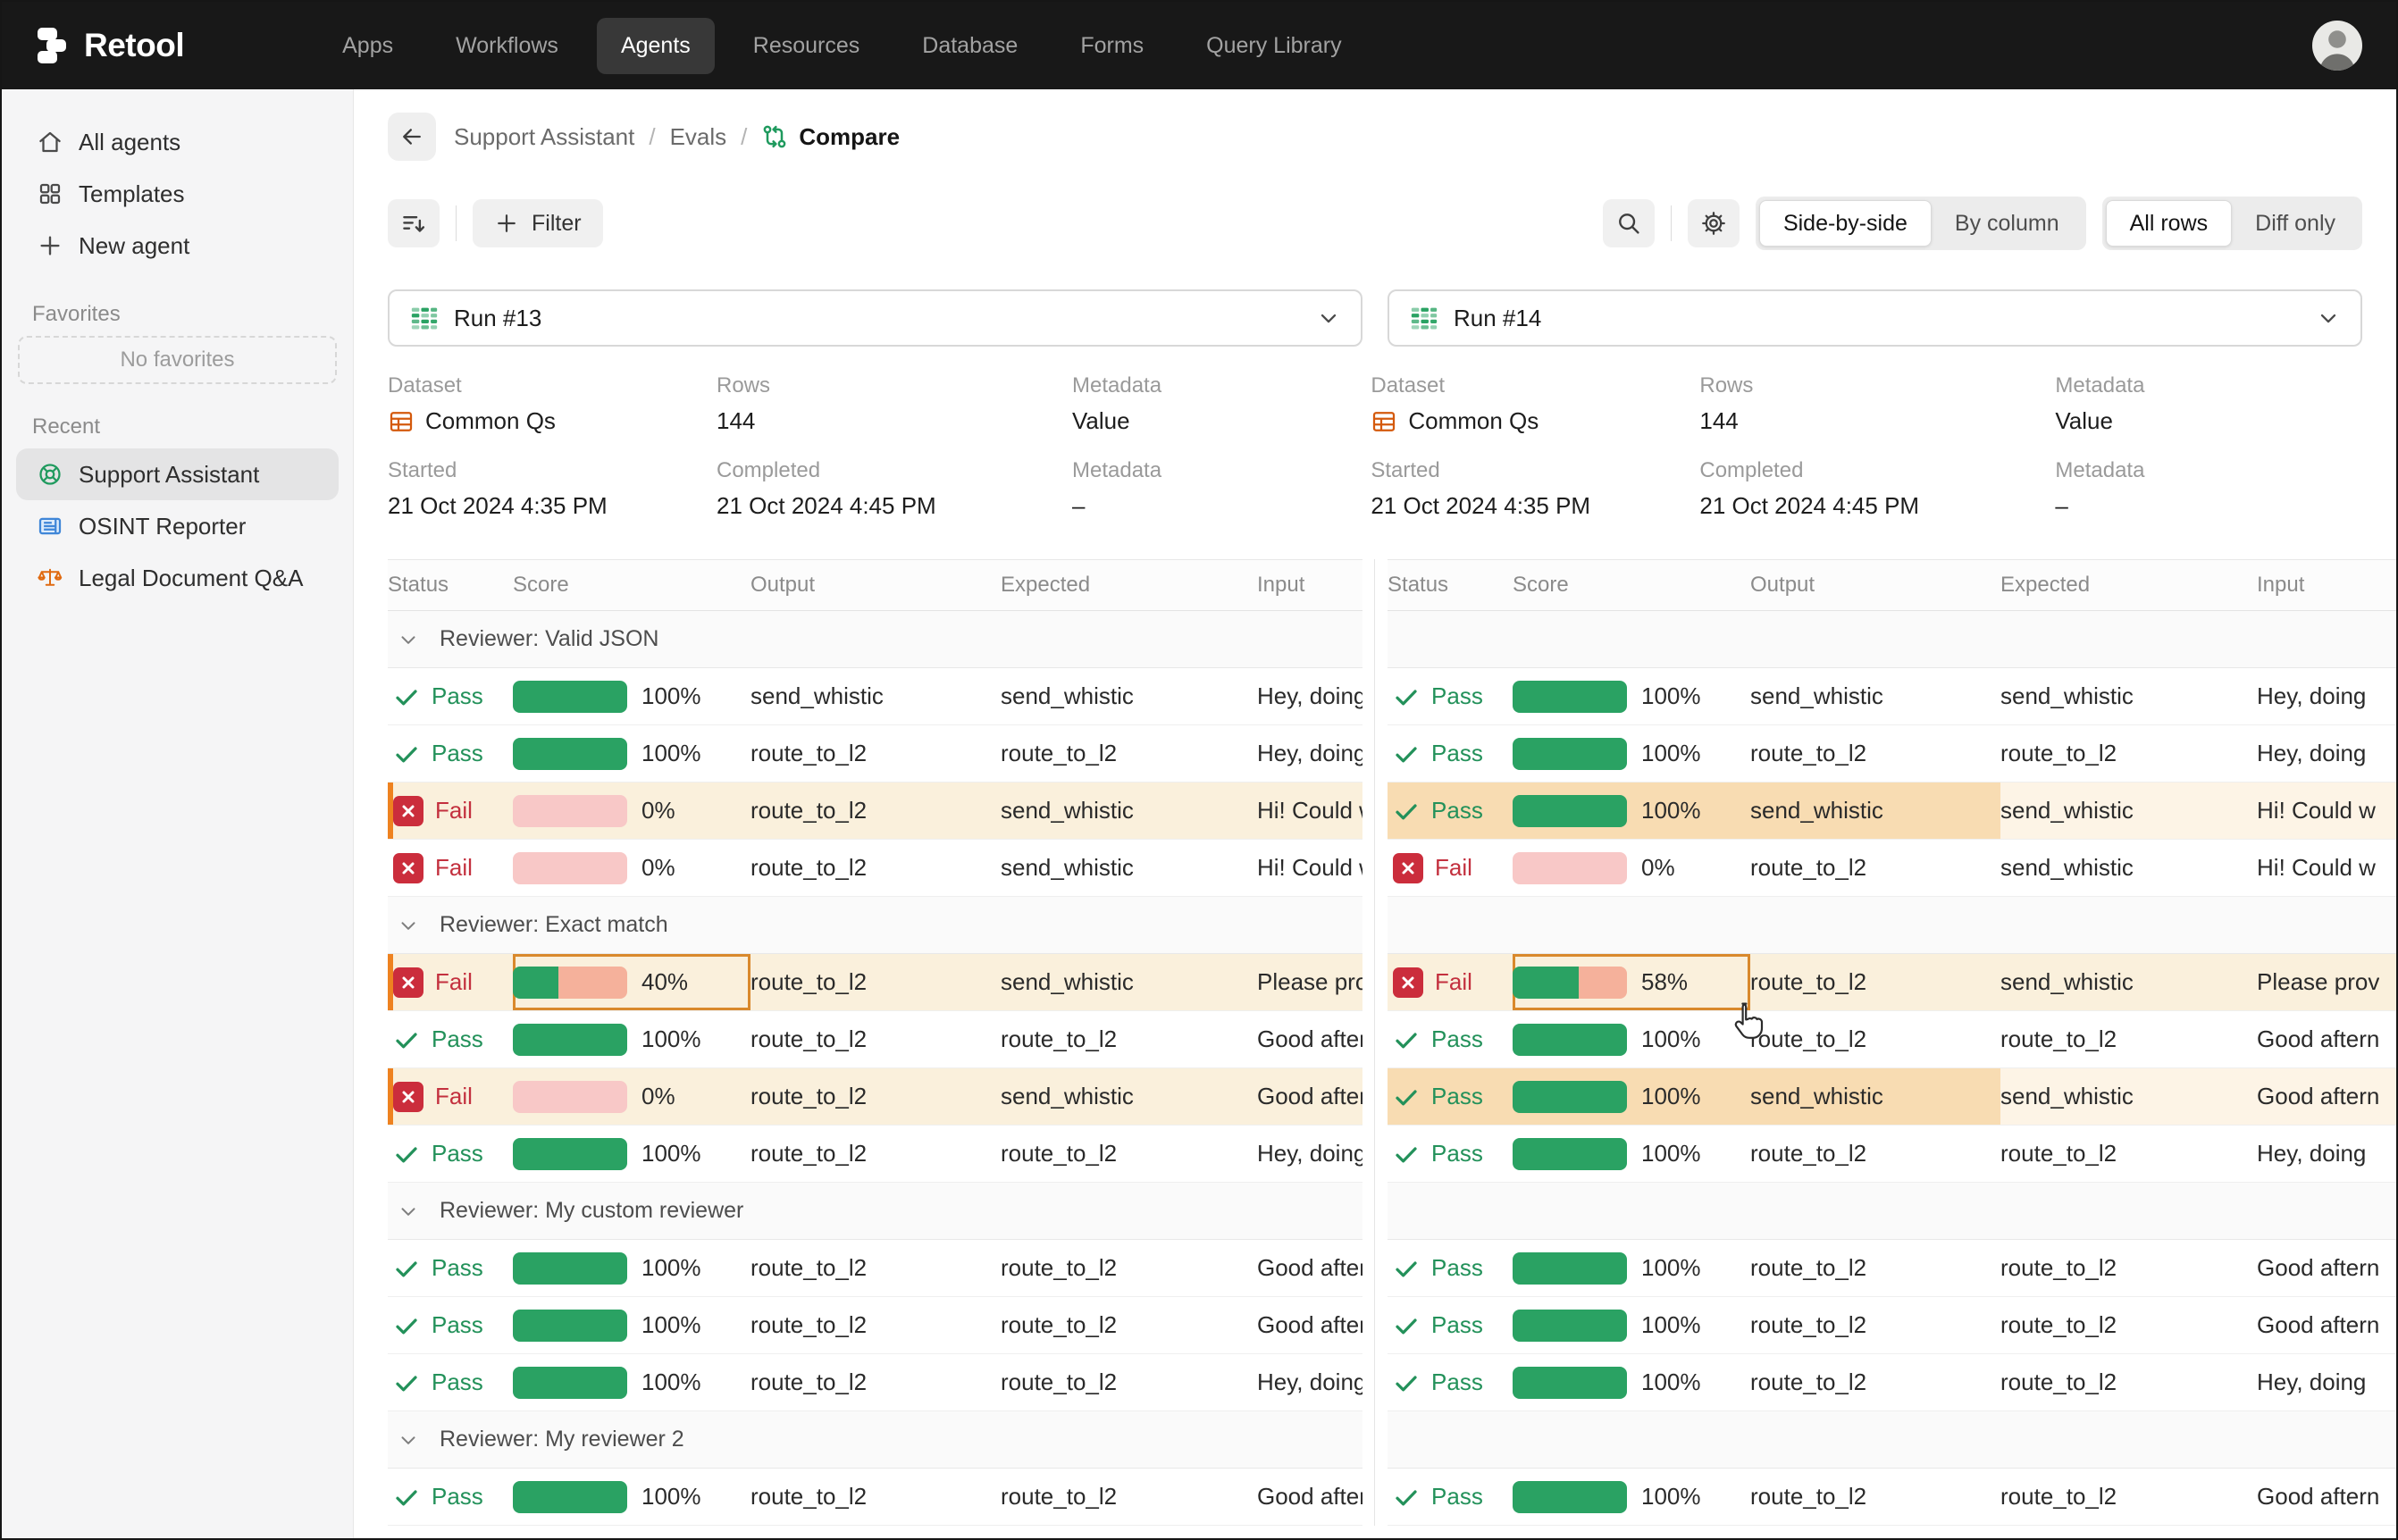 The width and height of the screenshot is (2398, 1540). I want to click on sidebar-item-support-assistant: Support Assistant, so click(177, 474).